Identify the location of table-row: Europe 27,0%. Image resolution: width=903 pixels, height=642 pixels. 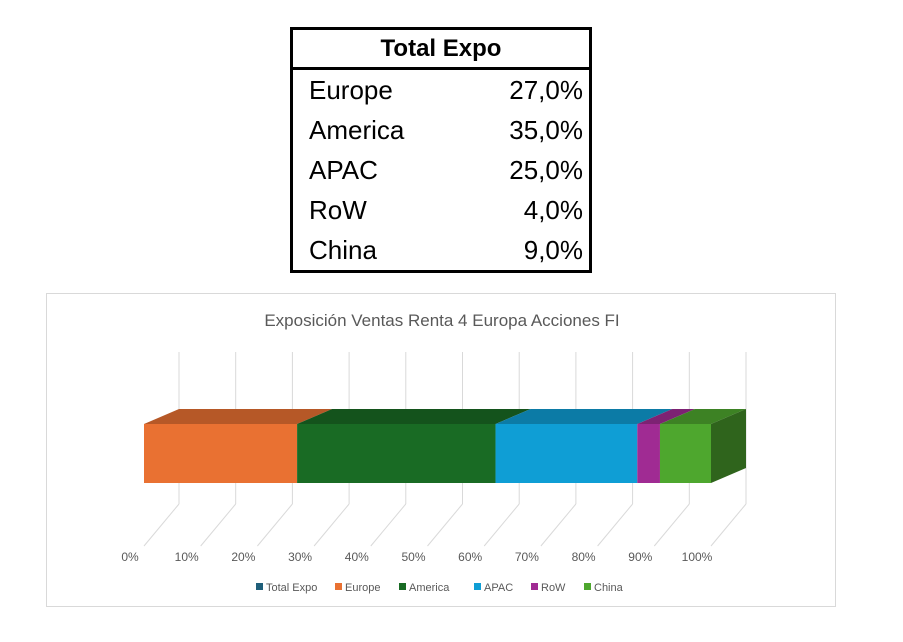
(441, 90).